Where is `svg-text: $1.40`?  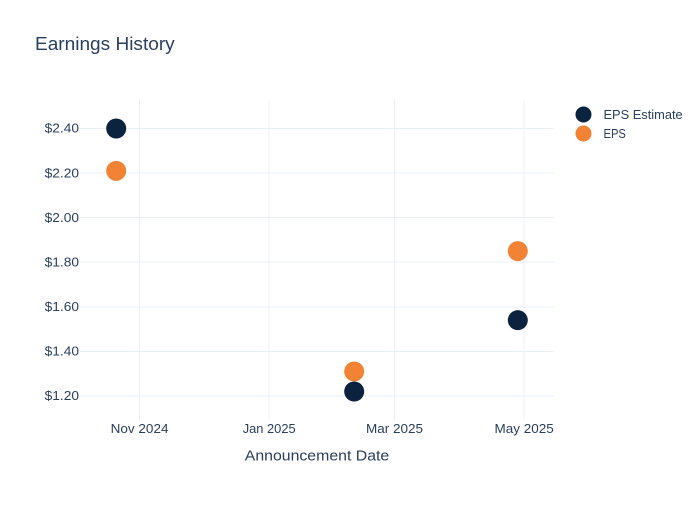
svg-text: $1.40 is located at coordinates (62, 352).